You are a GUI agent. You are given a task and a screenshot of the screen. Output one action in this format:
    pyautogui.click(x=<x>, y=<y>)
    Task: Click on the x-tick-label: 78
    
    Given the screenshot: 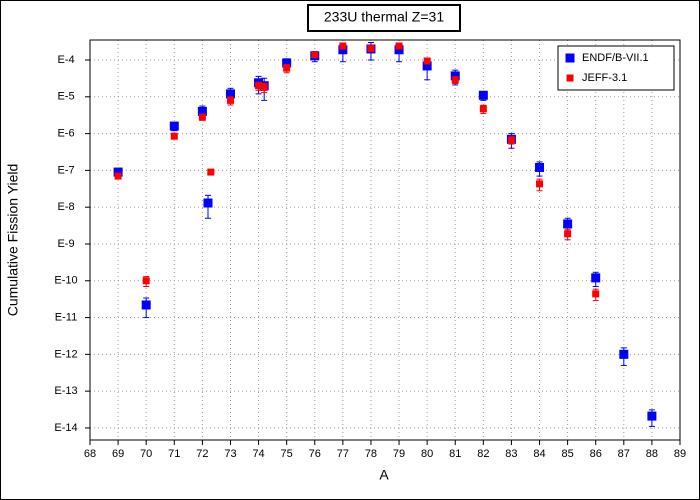 What is the action you would take?
    pyautogui.click(x=371, y=454)
    